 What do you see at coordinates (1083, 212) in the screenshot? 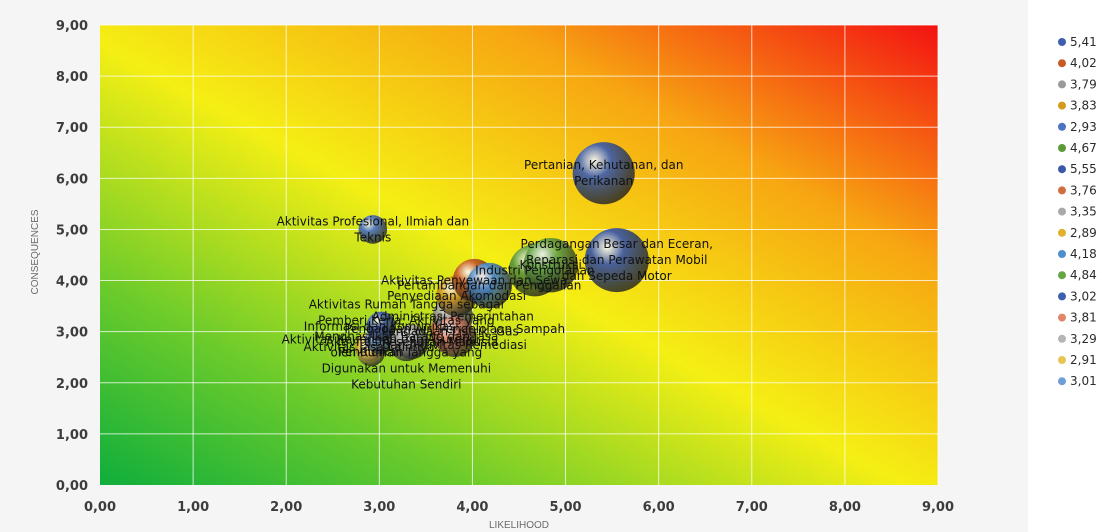
I see `legend-entry: 3,35` at bounding box center [1083, 212].